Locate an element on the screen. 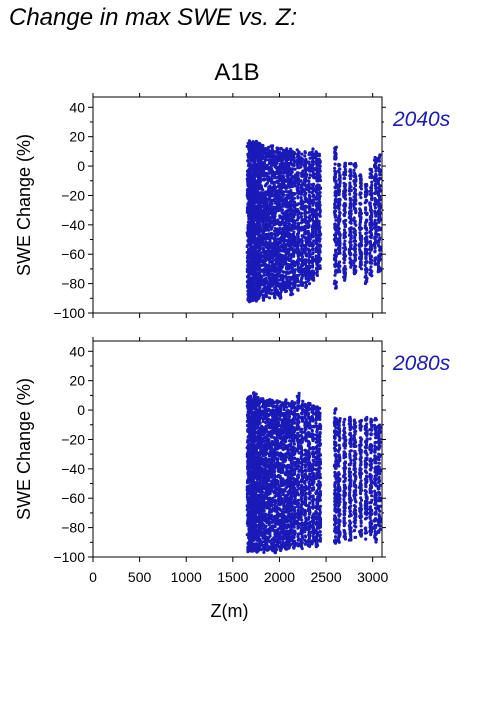 The image size is (501, 709). x-tick-label: 2000 is located at coordinates (279, 577).